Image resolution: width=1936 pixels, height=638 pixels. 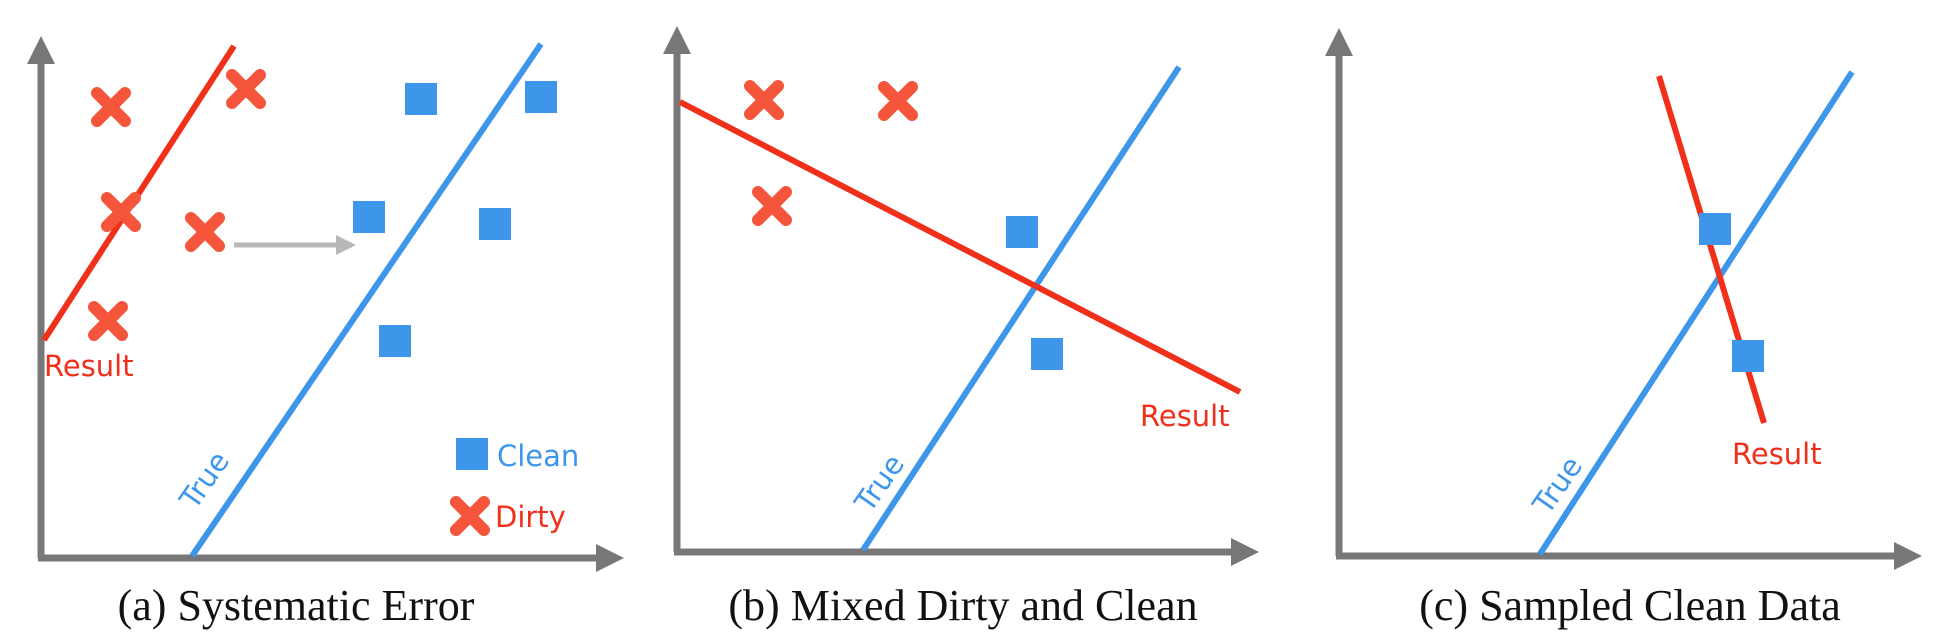 I want to click on panel-b-true-line, so click(x=1021, y=308).